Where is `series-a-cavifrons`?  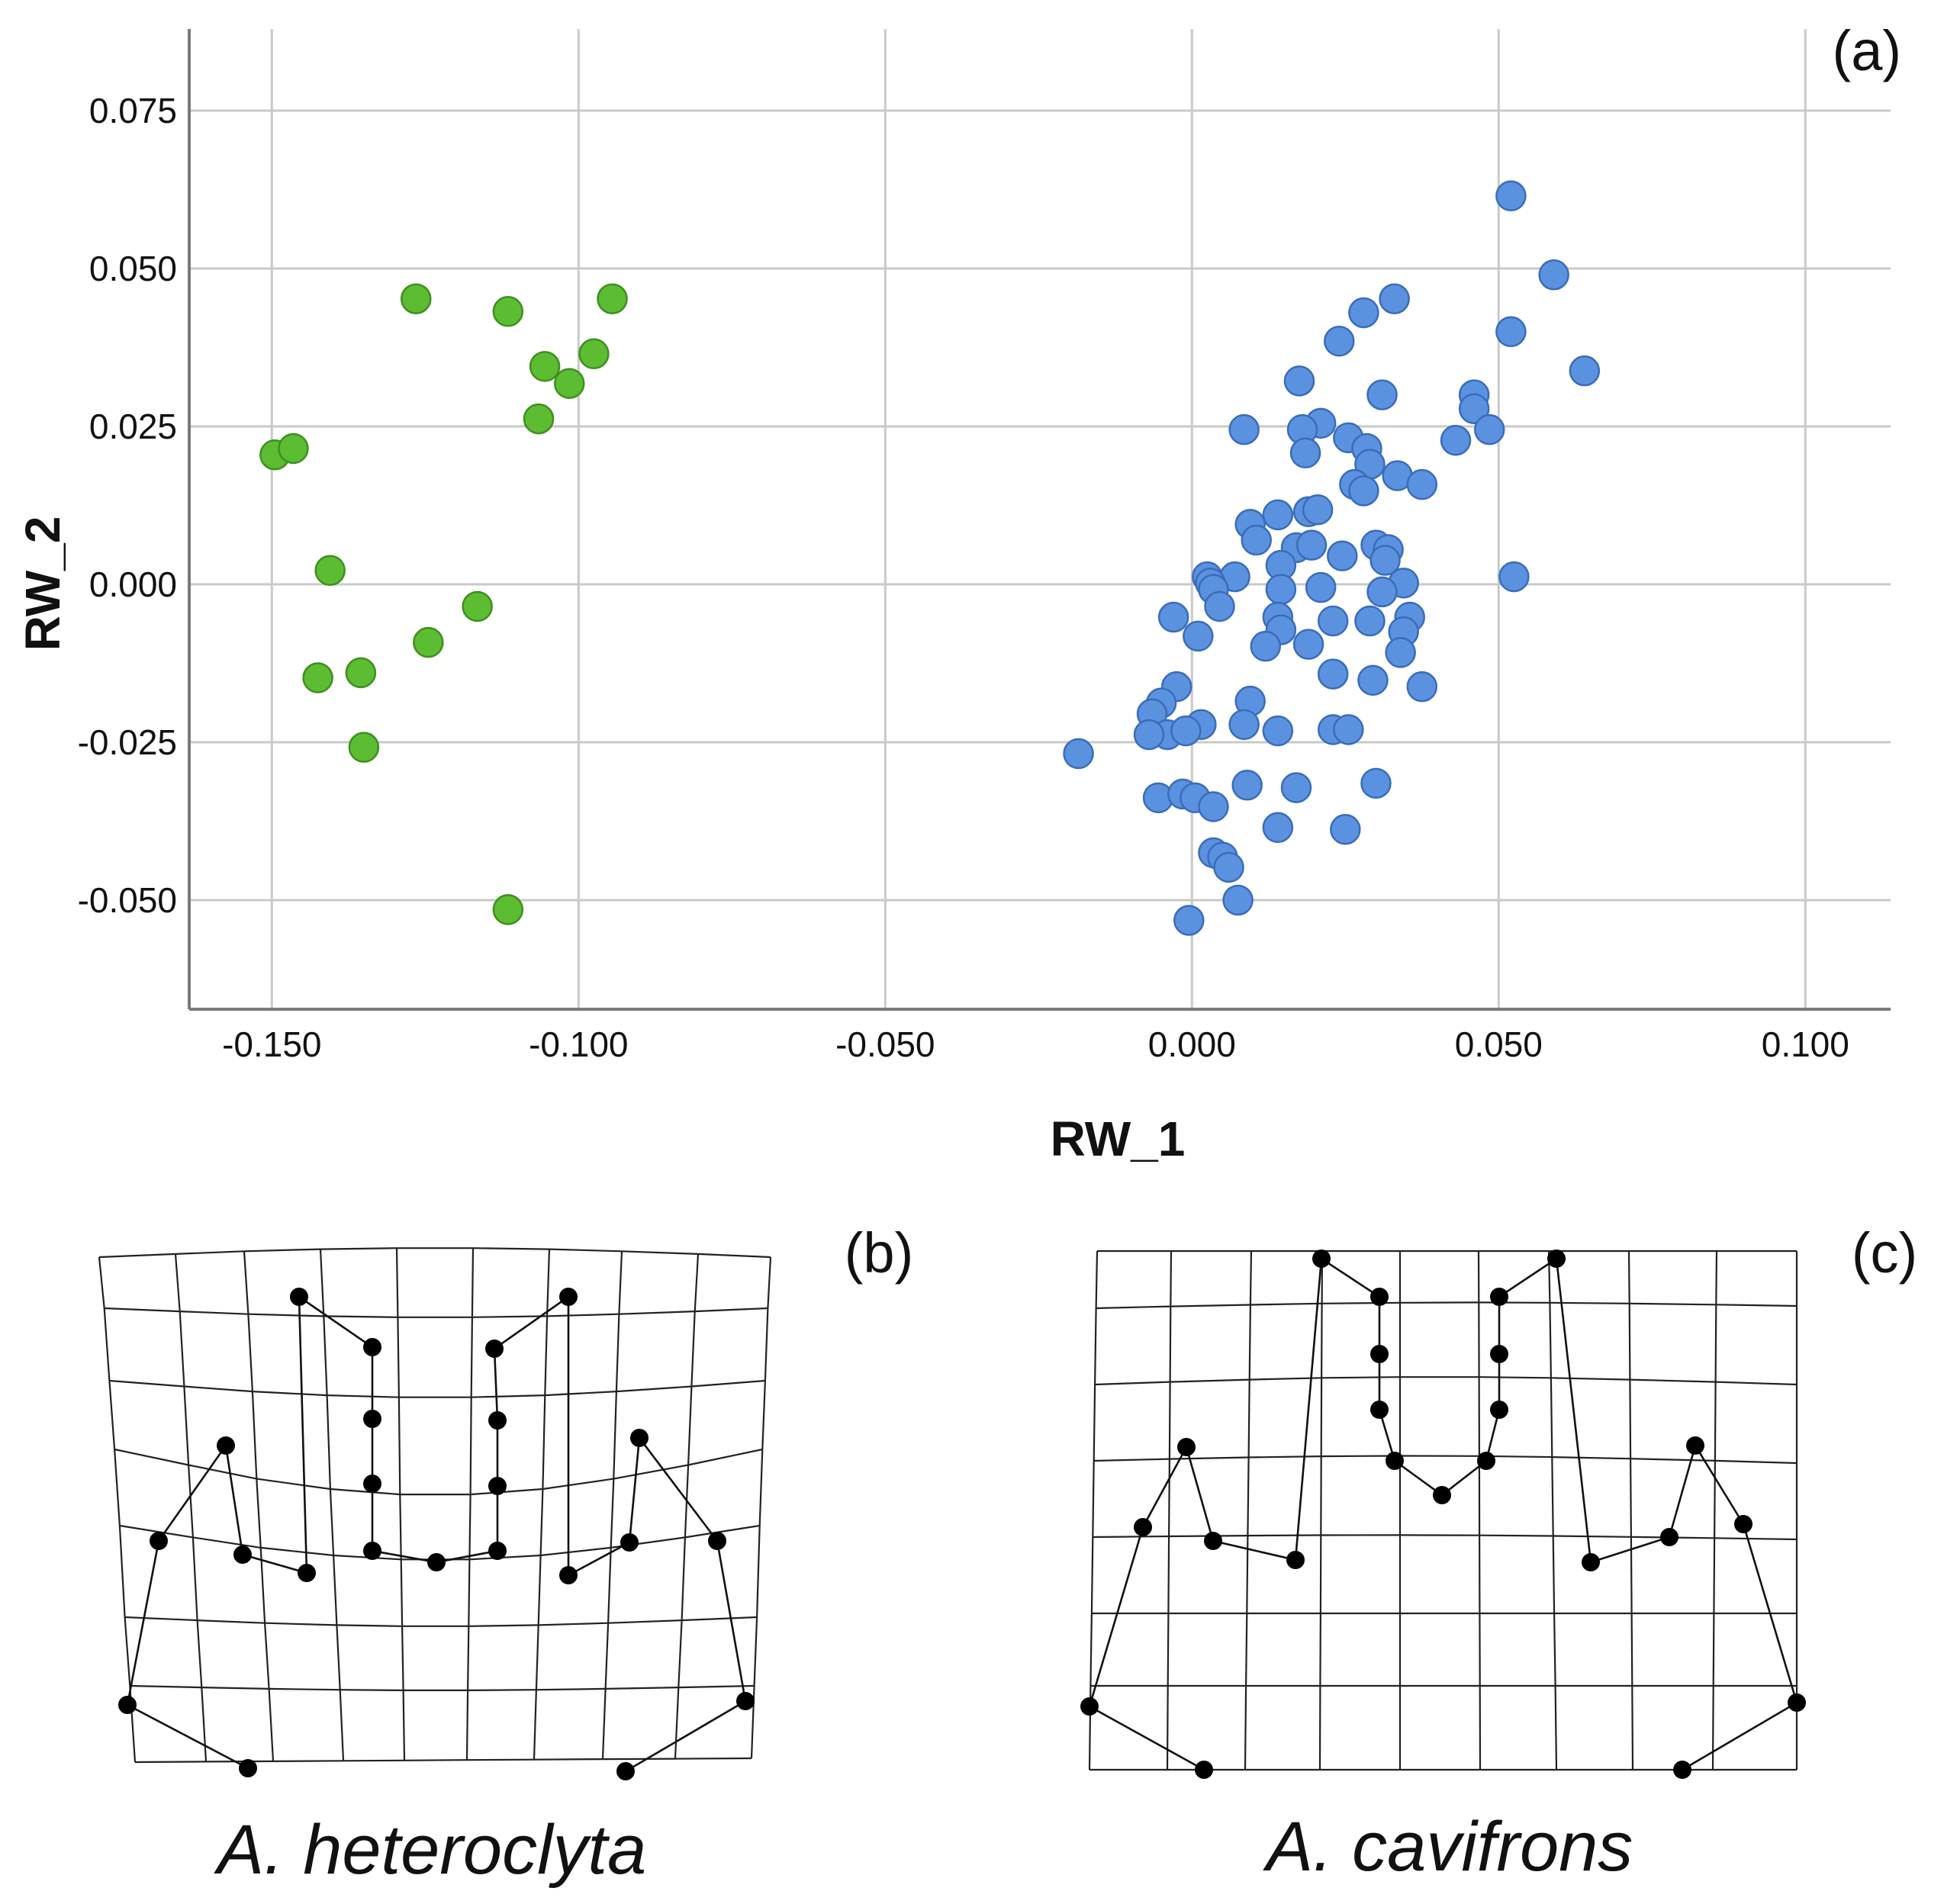 series-a-cavifrons is located at coordinates (1332, 558).